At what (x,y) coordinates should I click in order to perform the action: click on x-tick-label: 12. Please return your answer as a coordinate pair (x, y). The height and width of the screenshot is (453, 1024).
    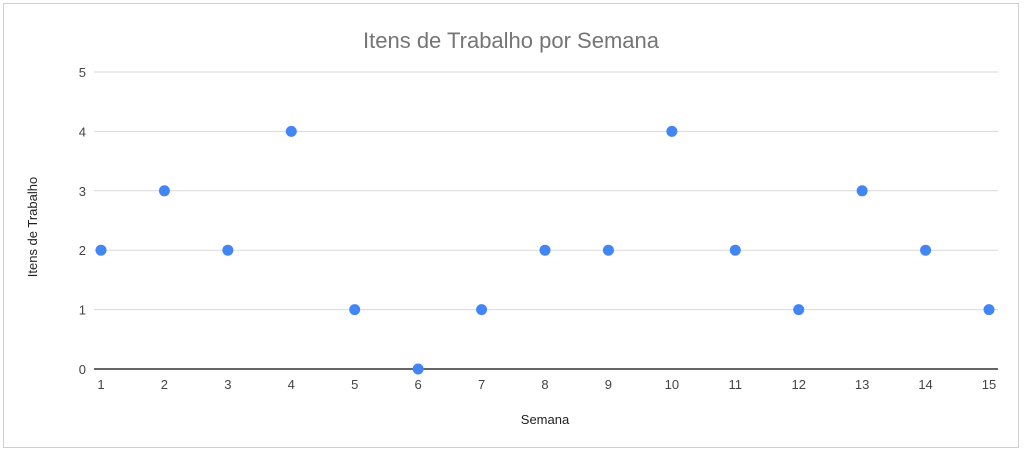
    Looking at the image, I should click on (798, 384).